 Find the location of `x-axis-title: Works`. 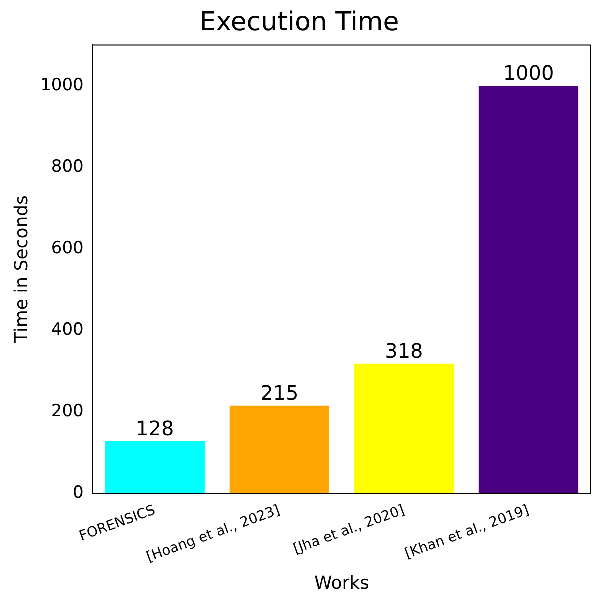

x-axis-title: Works is located at coordinates (342, 583).